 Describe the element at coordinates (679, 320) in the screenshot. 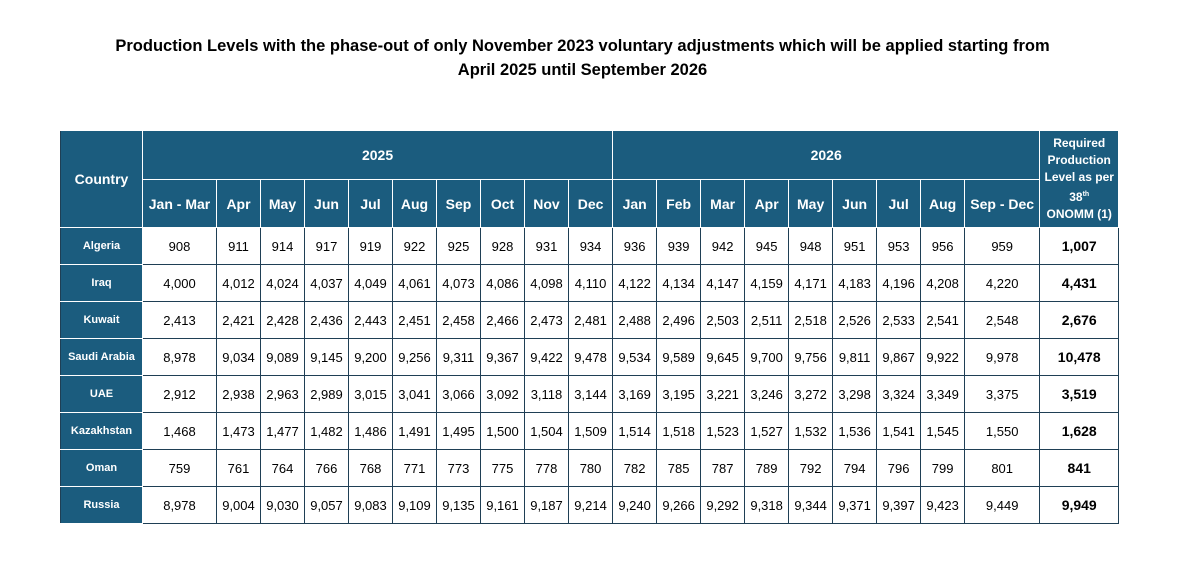

I see `value-cell: 2,496` at that location.